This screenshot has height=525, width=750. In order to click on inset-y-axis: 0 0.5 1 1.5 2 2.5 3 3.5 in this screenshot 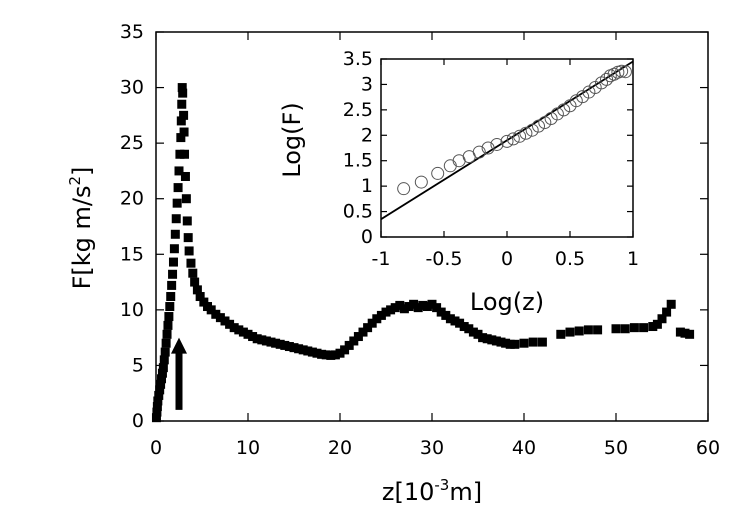, I will do `click(488, 148)`.